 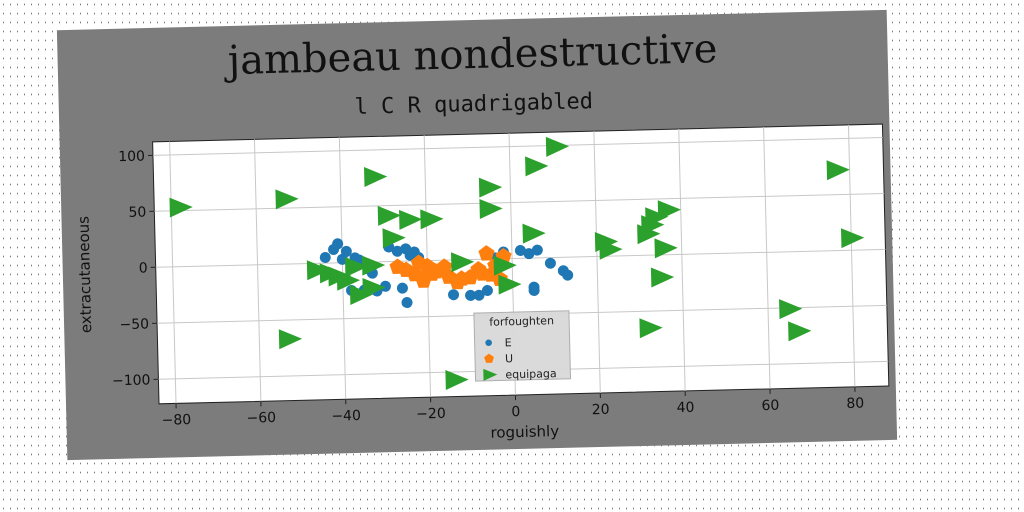 What do you see at coordinates (131, 380) in the screenshot?
I see `y-tick-label: −100` at bounding box center [131, 380].